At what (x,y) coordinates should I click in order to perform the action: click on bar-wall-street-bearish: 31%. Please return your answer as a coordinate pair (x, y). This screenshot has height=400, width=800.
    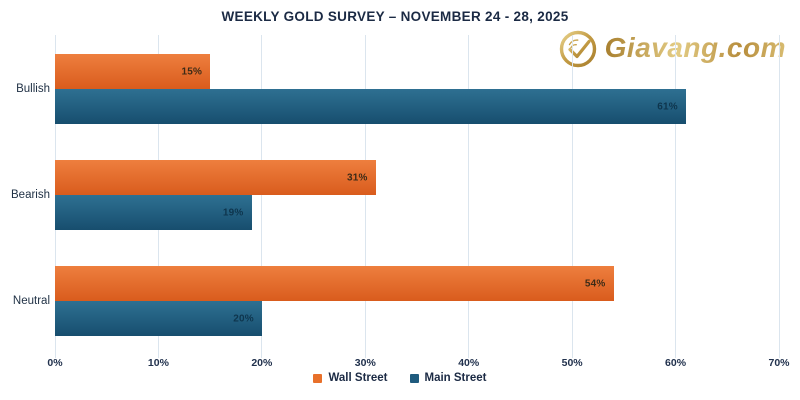
    Looking at the image, I should click on (215, 177).